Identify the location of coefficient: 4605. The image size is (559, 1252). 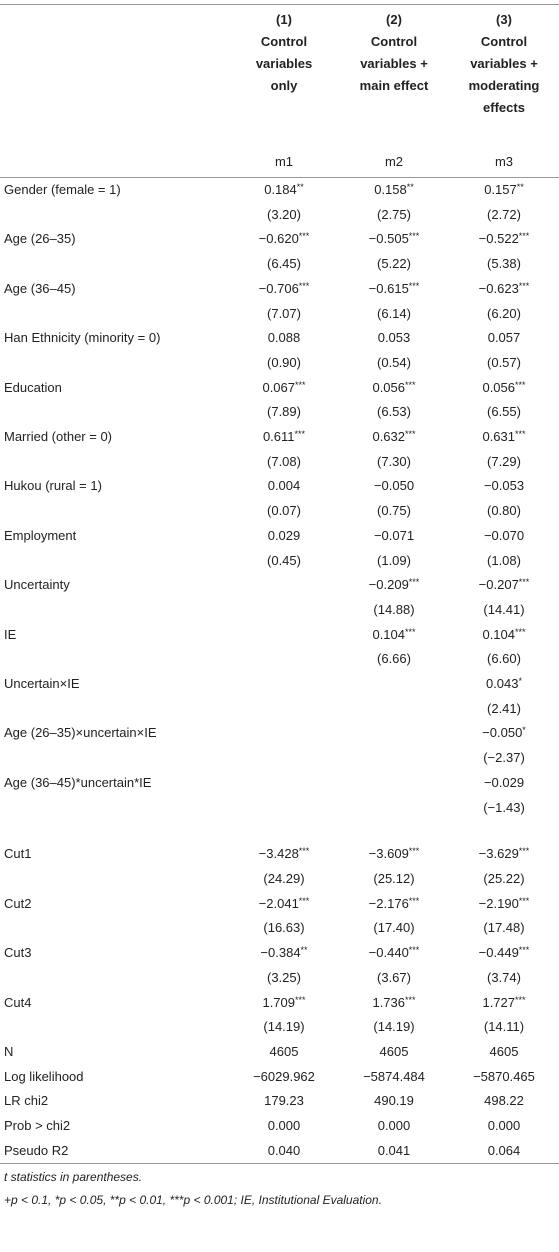
(504, 1051).